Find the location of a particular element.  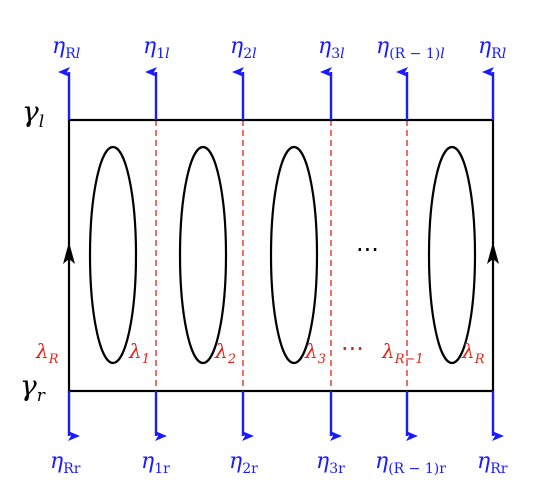

lambda-R-minus-1-label: λR−1 is located at coordinates (403, 353).